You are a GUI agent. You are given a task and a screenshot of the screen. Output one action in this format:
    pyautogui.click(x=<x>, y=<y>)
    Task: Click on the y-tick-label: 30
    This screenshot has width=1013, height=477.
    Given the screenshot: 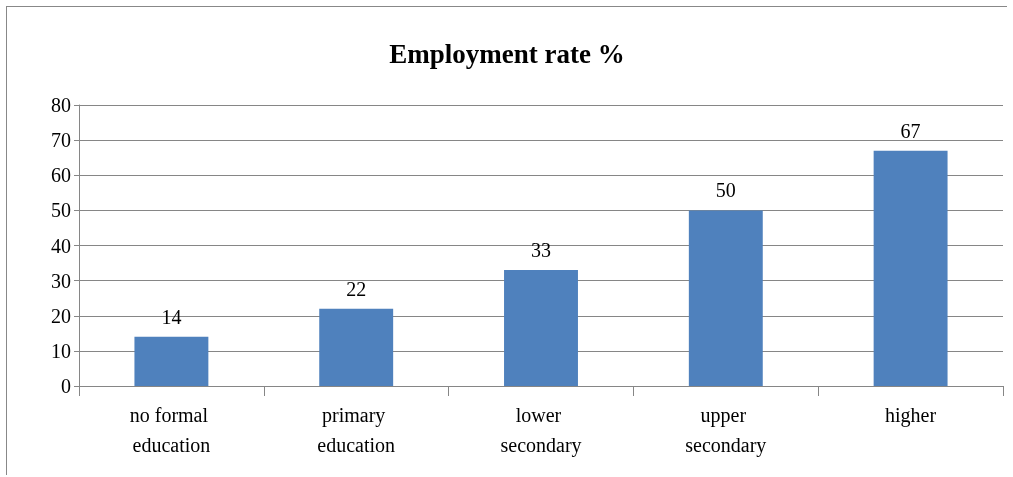 What is the action you would take?
    pyautogui.click(x=61, y=280)
    